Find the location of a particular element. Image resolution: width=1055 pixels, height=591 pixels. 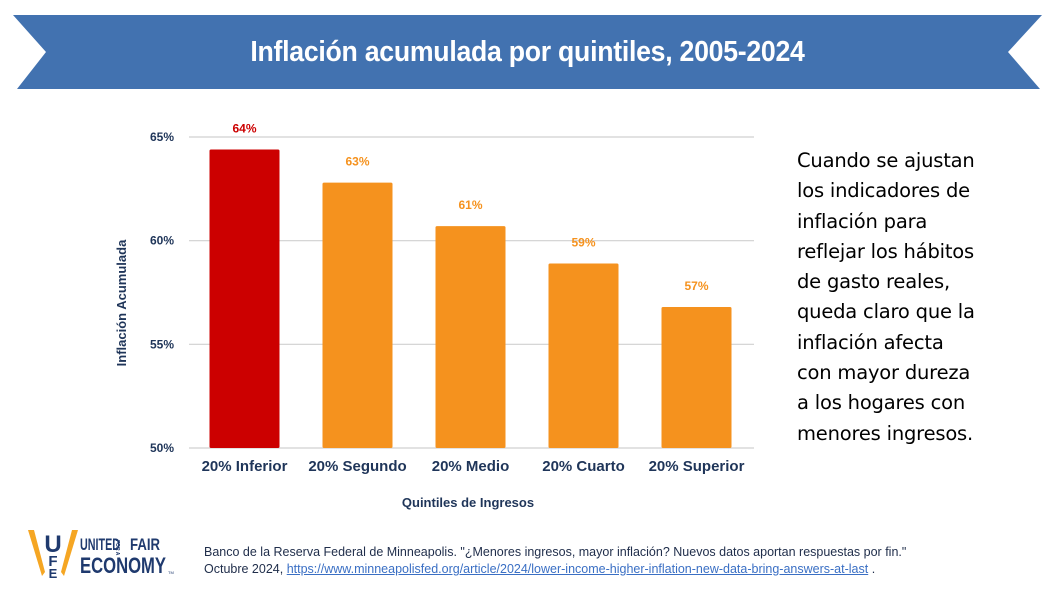

source-date: Octubre 2024, is located at coordinates (245, 569).